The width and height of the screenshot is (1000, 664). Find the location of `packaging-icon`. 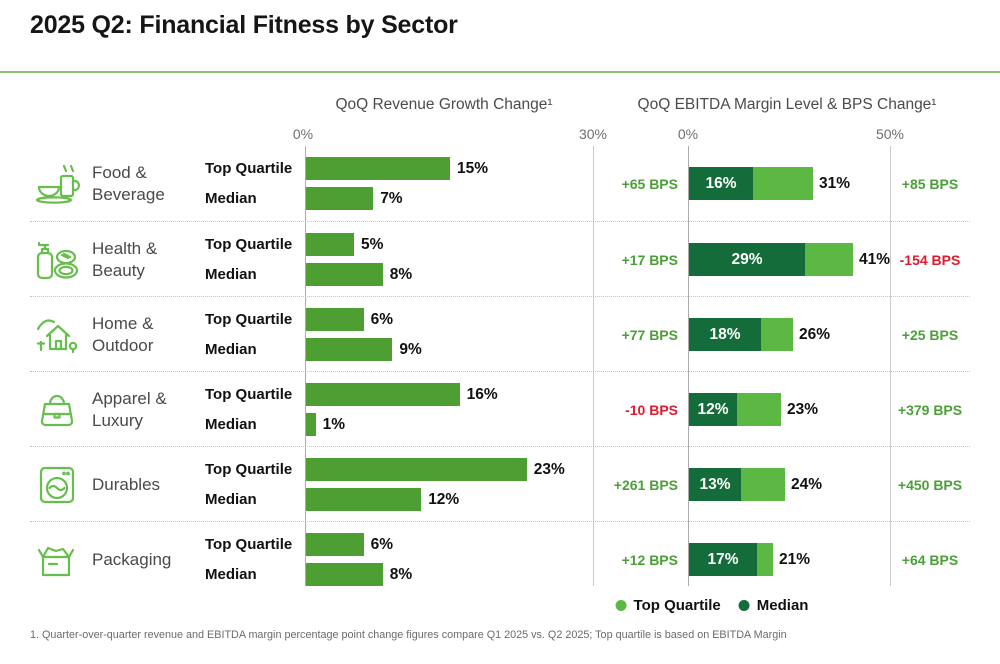

packaging-icon is located at coordinates (57, 560).